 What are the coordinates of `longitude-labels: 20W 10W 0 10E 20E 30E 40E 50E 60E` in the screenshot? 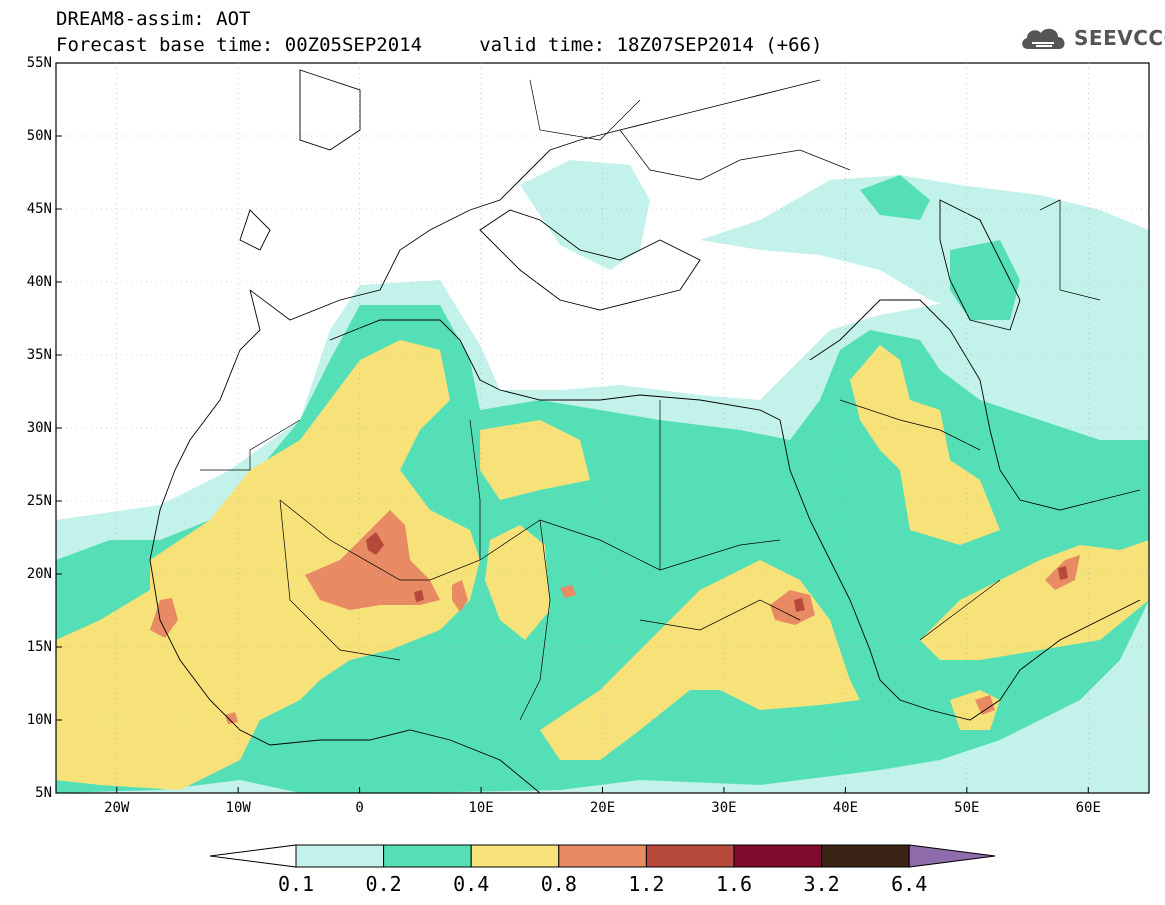 It's located at (602, 801).